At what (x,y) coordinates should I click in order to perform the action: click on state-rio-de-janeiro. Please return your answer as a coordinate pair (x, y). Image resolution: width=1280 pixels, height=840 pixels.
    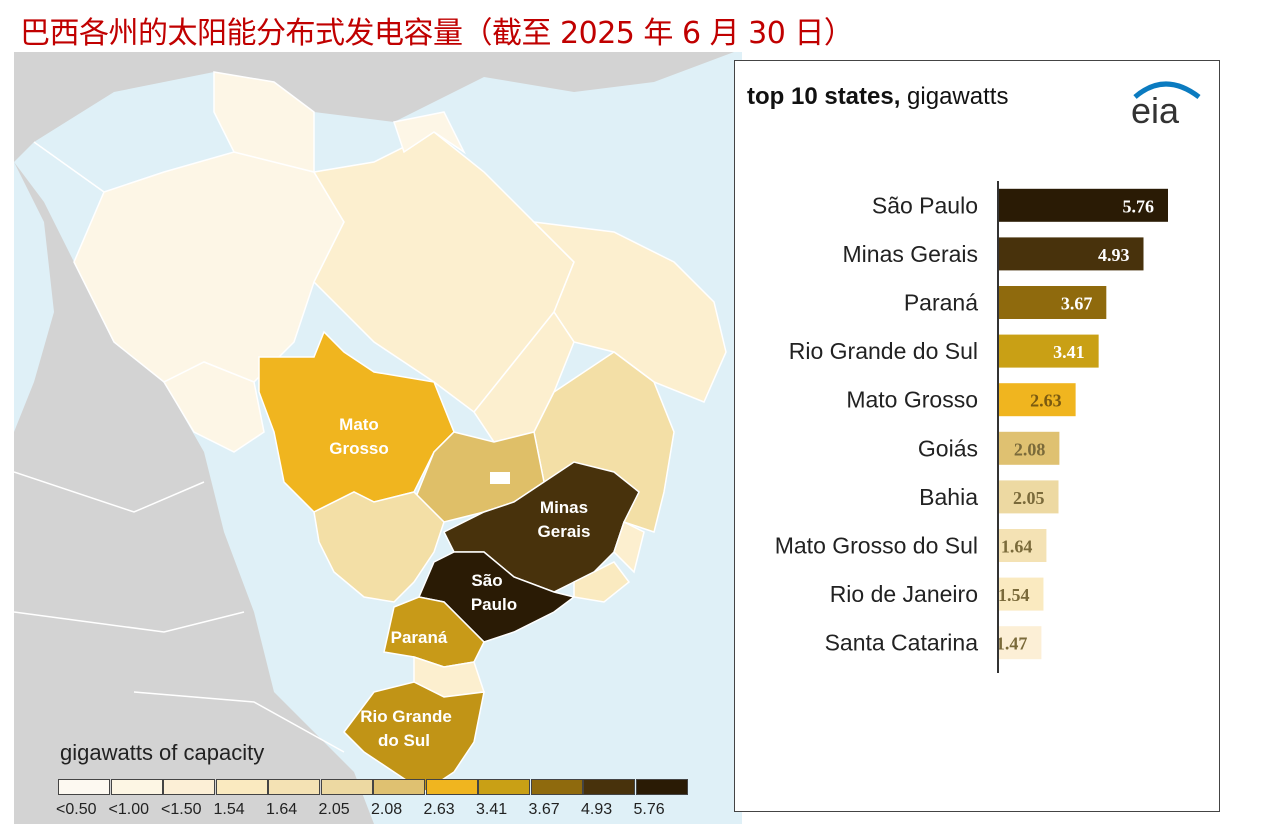
    Looking at the image, I should click on (602, 582).